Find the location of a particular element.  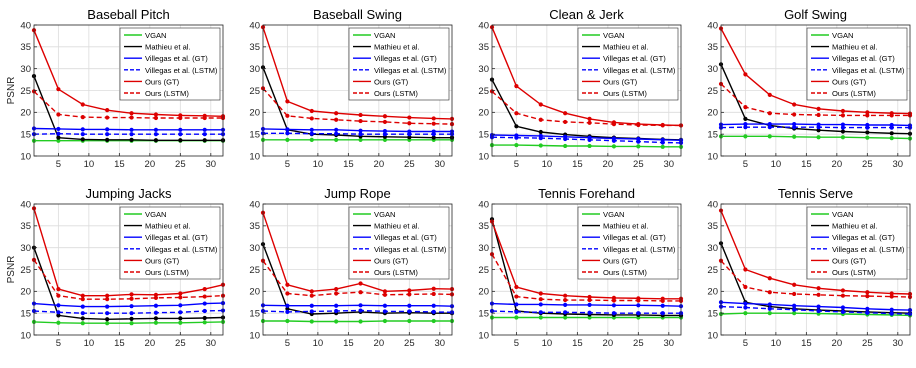

x-tick-label: 20 is located at coordinates (837, 164).